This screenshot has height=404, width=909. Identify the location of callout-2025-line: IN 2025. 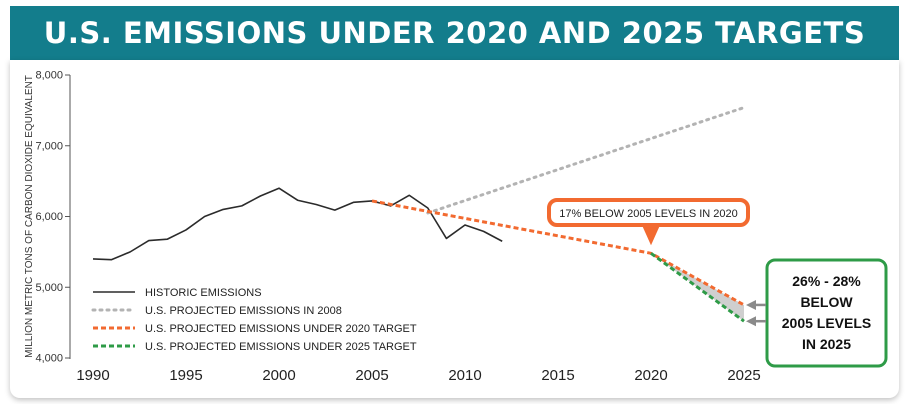
(826, 344).